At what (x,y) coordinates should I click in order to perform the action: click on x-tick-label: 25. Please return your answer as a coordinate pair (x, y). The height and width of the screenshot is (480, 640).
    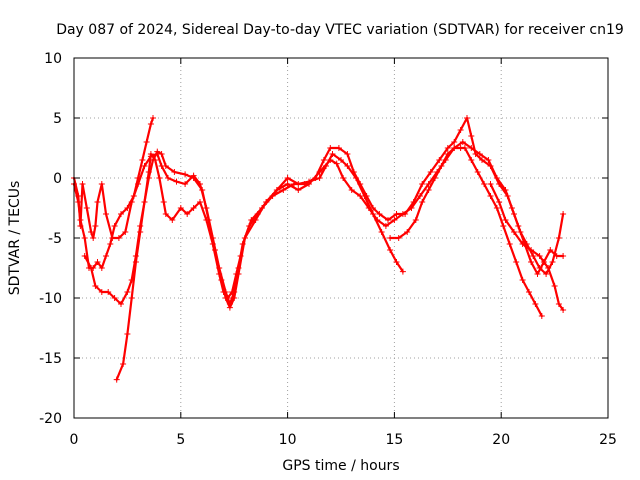
    Looking at the image, I should click on (608, 440).